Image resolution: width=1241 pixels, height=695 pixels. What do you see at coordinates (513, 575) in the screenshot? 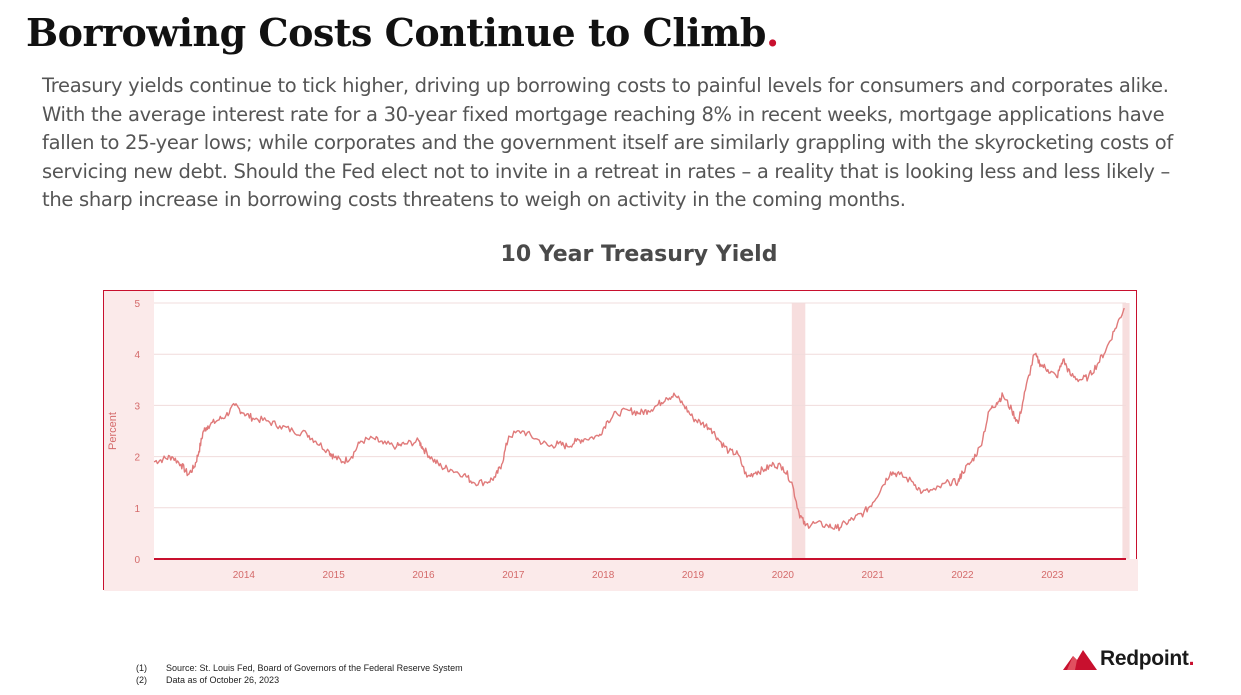
I see `x-tick-label: 2017` at bounding box center [513, 575].